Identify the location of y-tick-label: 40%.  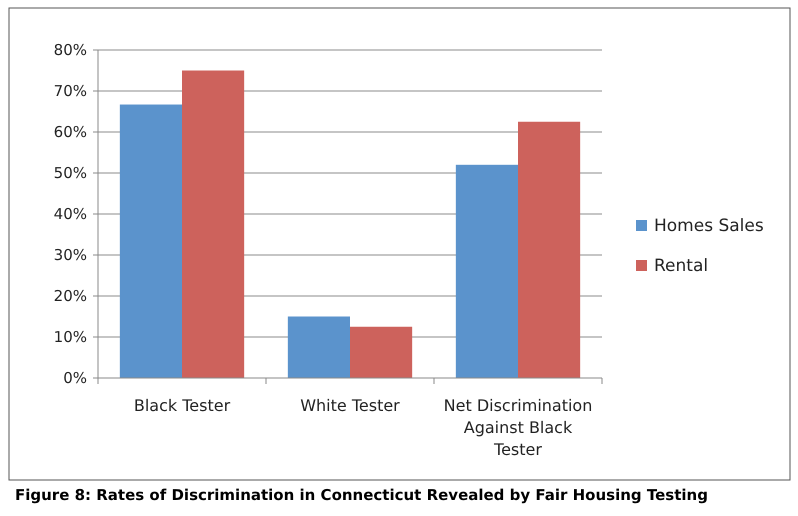
(70, 213).